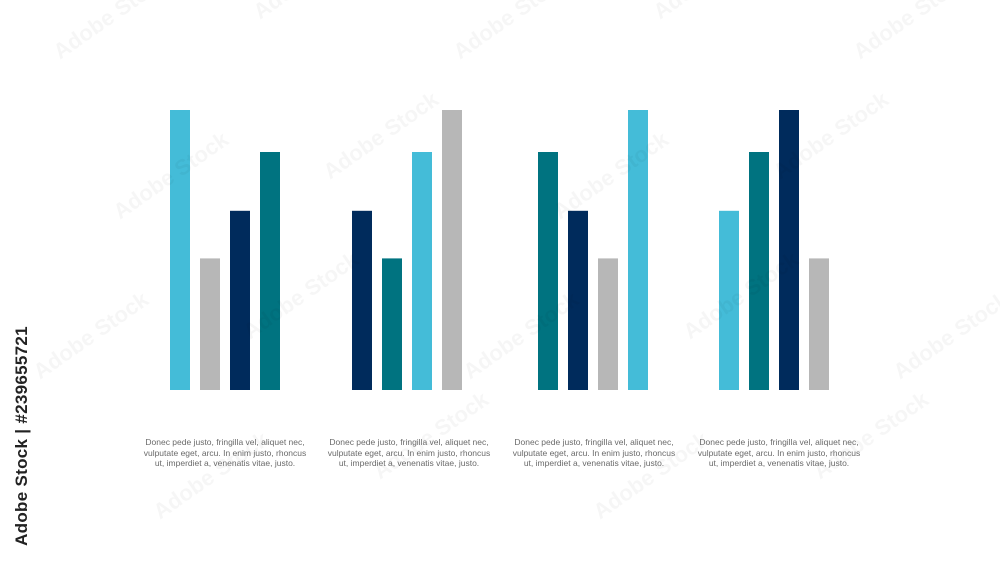 This screenshot has height=561, width=1000. What do you see at coordinates (871, 435) in the screenshot?
I see `watermark-text-18: Adobe Stock` at bounding box center [871, 435].